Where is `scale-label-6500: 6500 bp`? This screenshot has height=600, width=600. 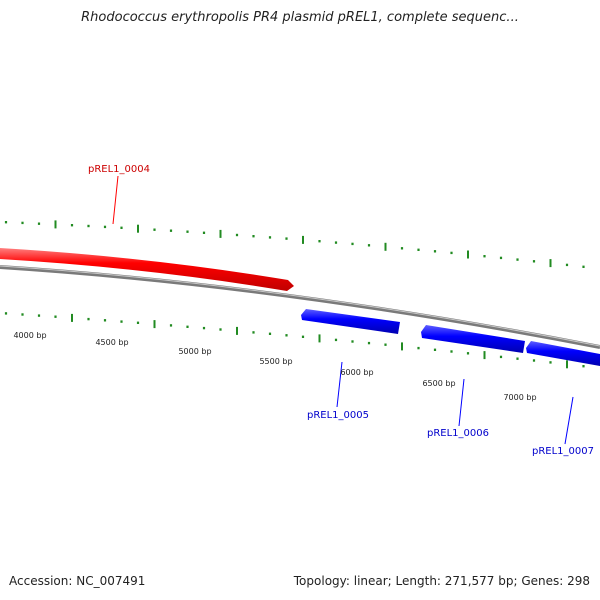 scale-label-6500: 6500 bp is located at coordinates (438, 383).